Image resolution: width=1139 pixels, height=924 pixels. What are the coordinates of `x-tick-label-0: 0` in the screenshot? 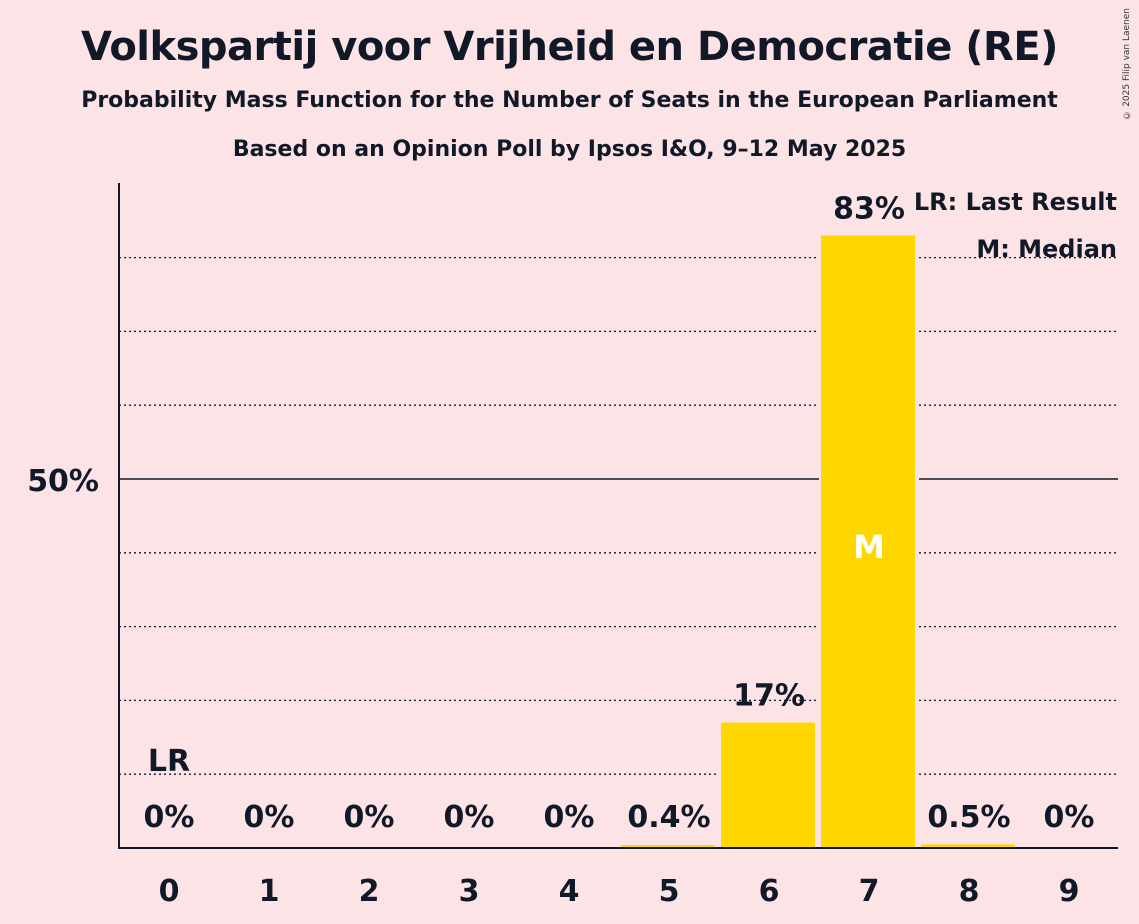 It's located at (169, 891).